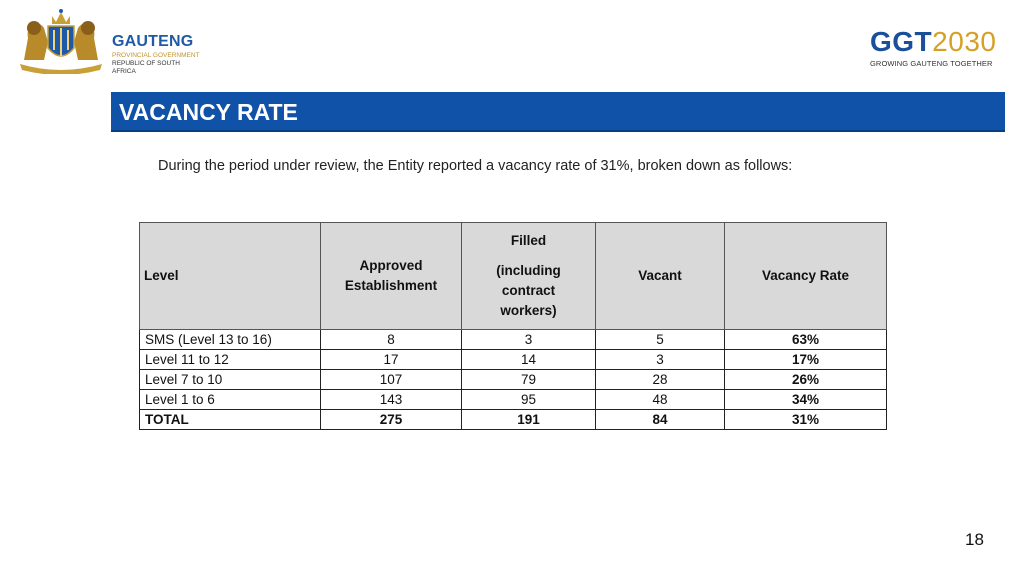 The image size is (1024, 576). Describe the element at coordinates (528, 339) in the screenshot. I see `cell-filled: 3` at that location.